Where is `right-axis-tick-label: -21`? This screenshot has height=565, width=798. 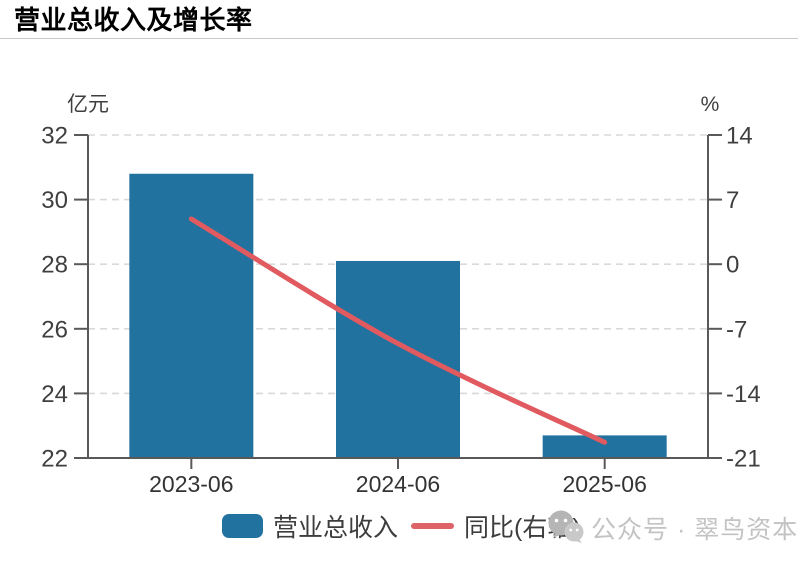 right-axis-tick-label: -21 is located at coordinates (743, 459).